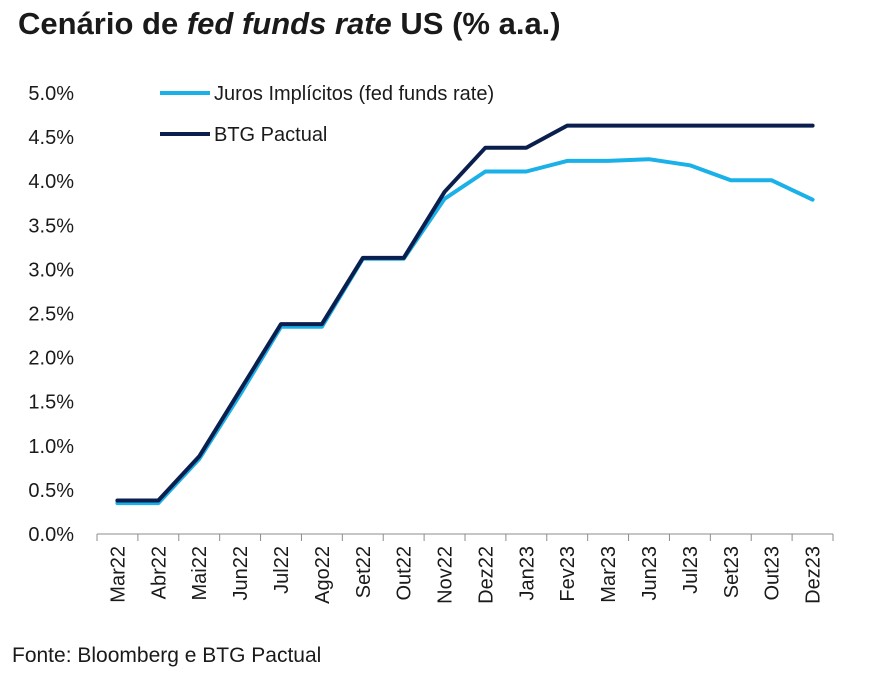  What do you see at coordinates (51, 270) in the screenshot?
I see `y-tick-label: 3.0%` at bounding box center [51, 270].